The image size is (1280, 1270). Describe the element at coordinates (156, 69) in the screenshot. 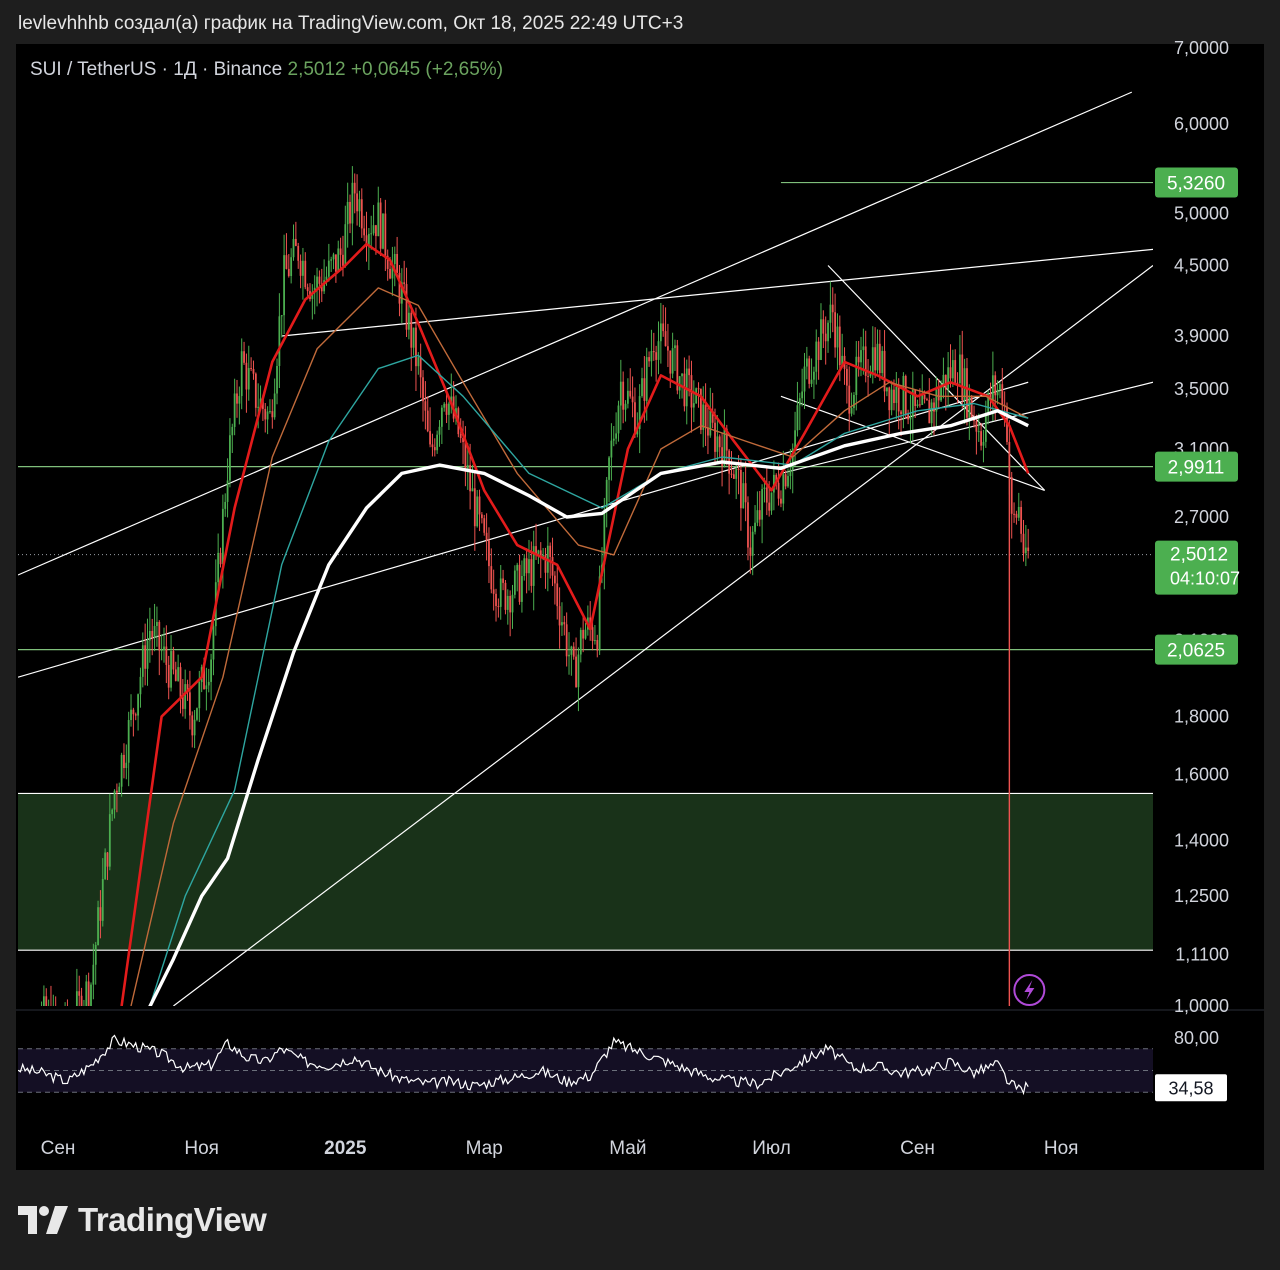

I see `symbol-pair: SUI / TetherUS · 1Д · Binance` at that location.